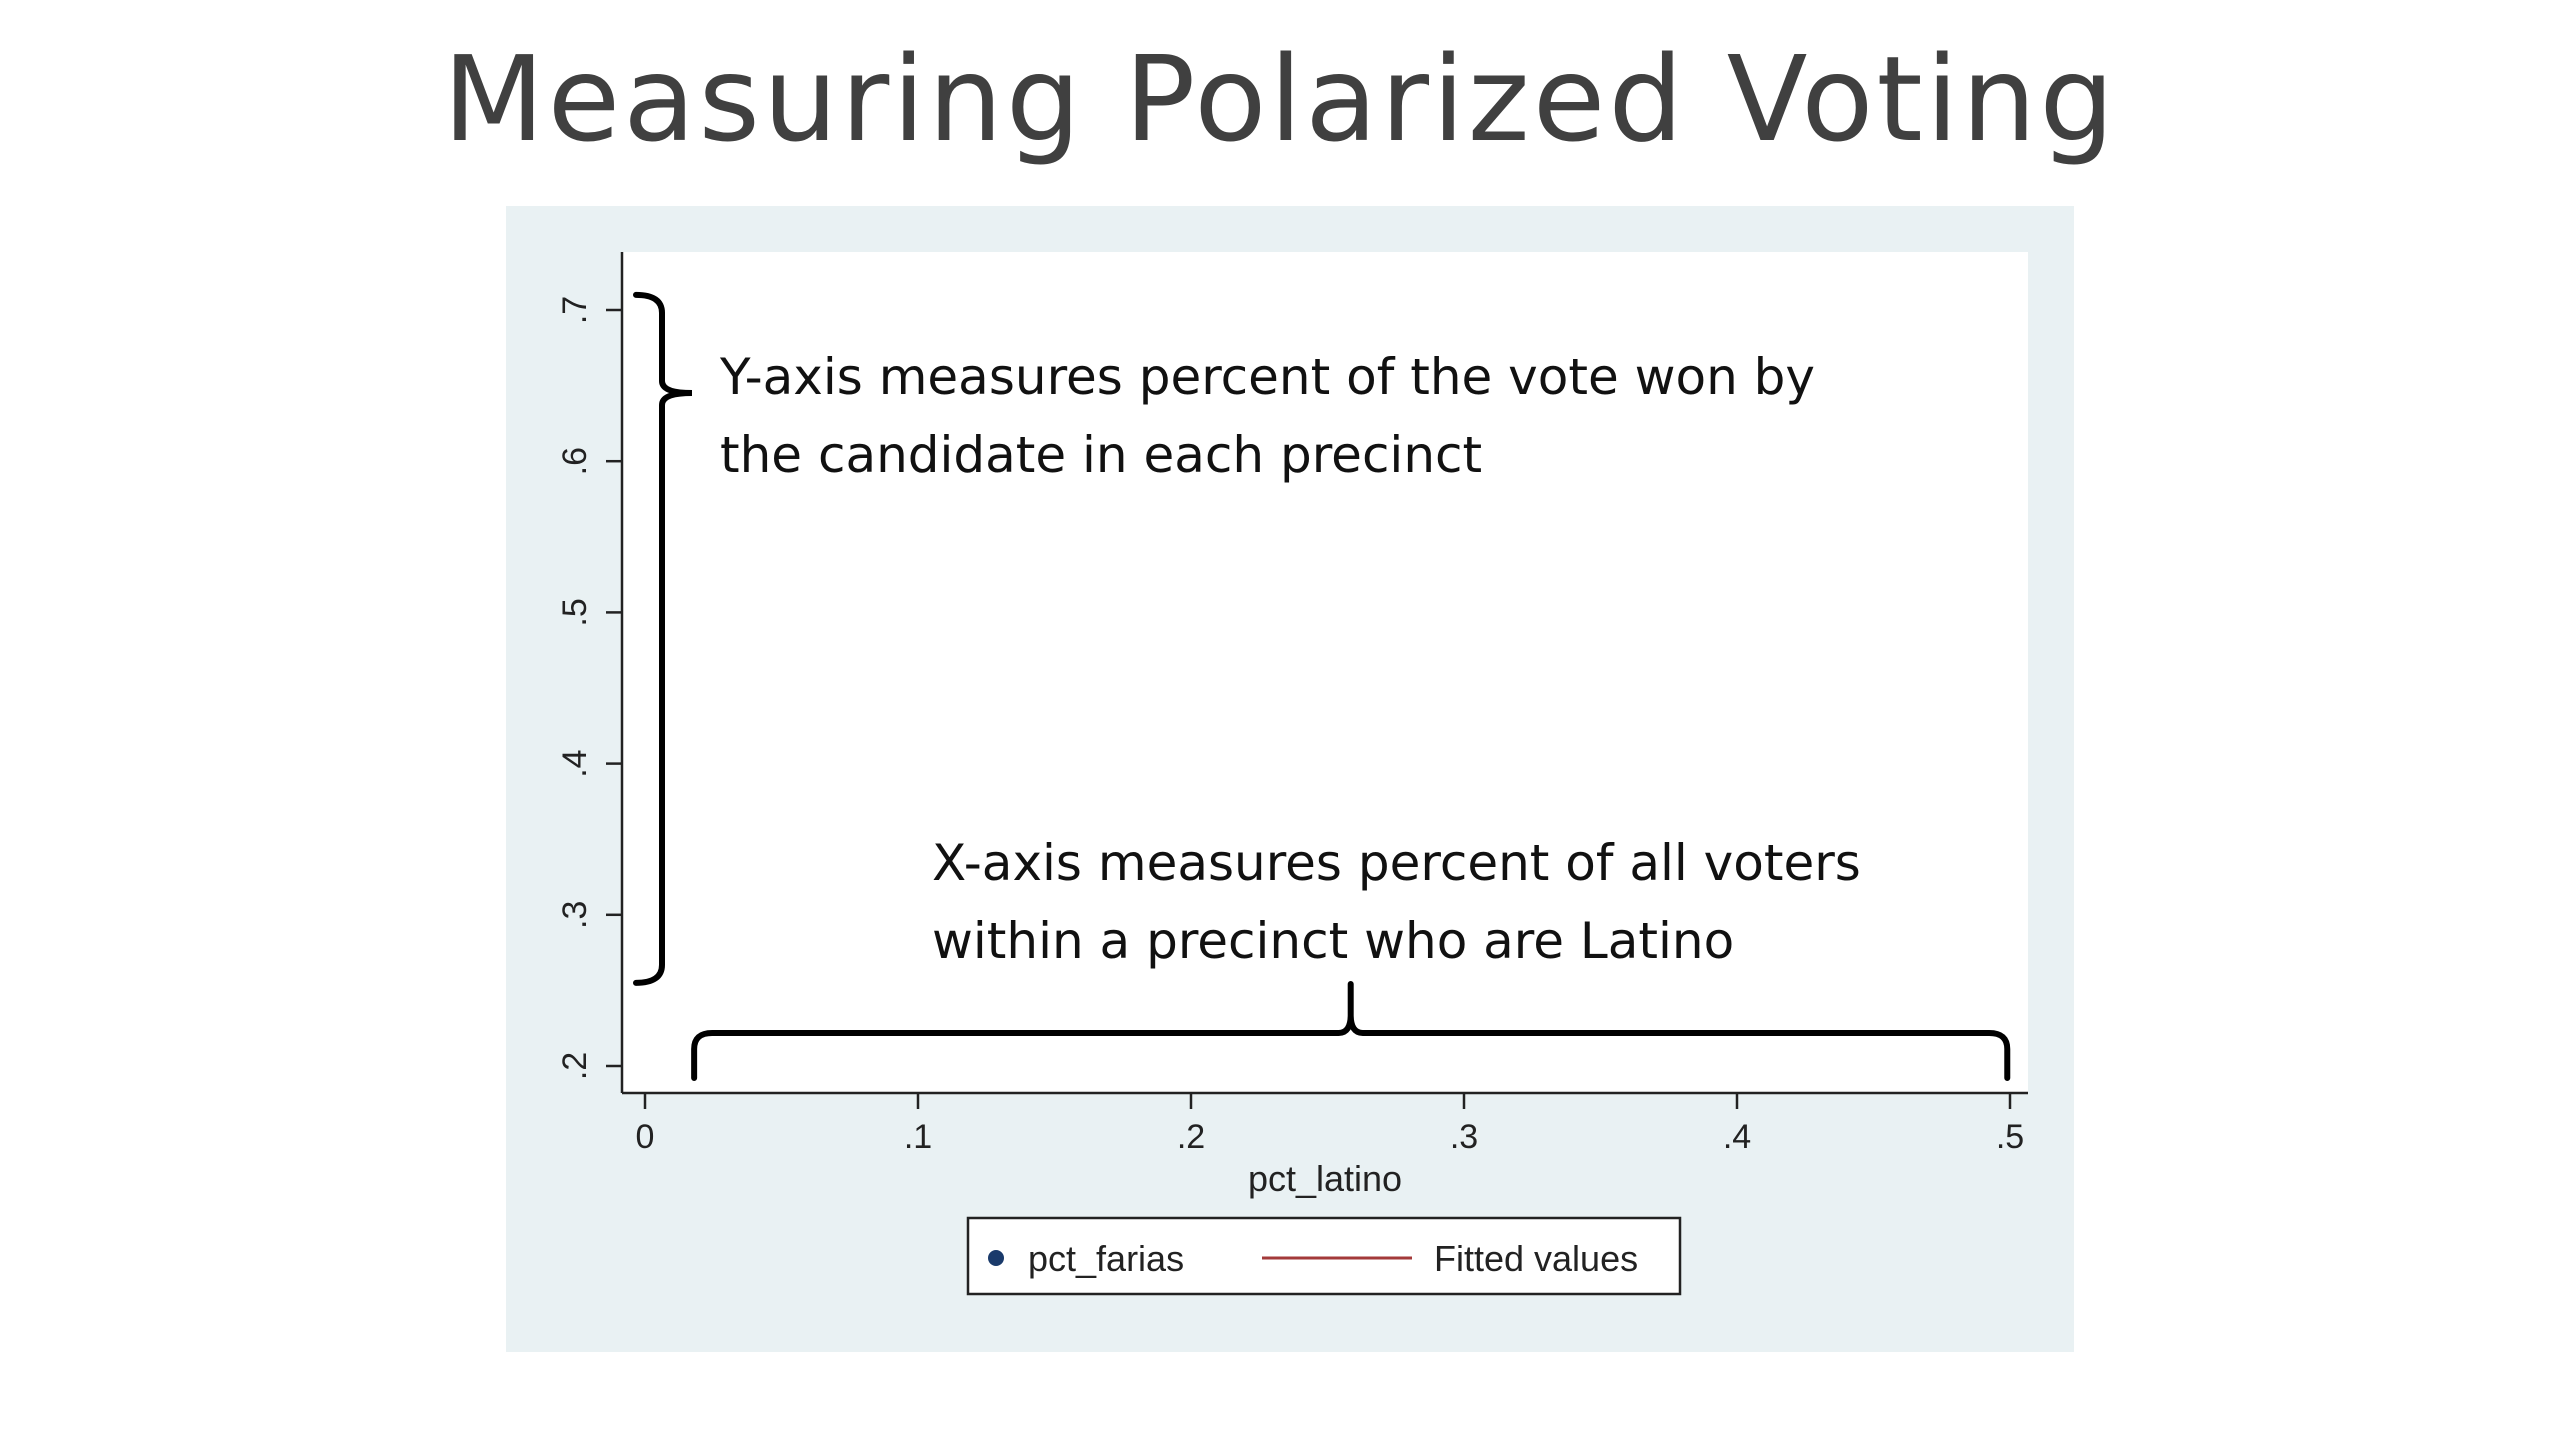 The image size is (2560, 1444). What do you see at coordinates (575, 915) in the screenshot?
I see `y-tick-label: .3` at bounding box center [575, 915].